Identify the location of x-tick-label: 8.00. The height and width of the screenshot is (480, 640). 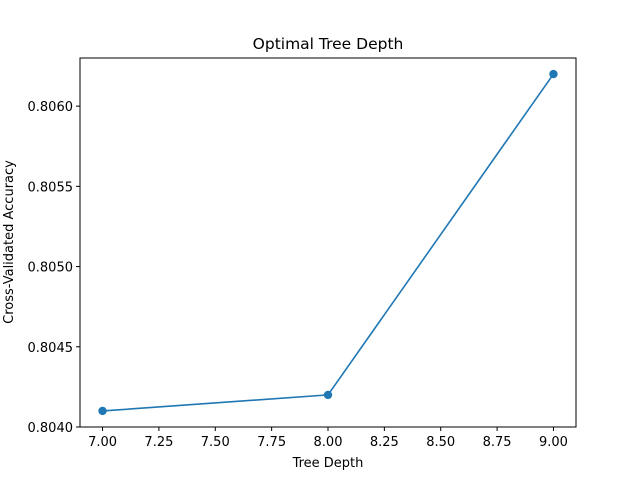
(328, 442).